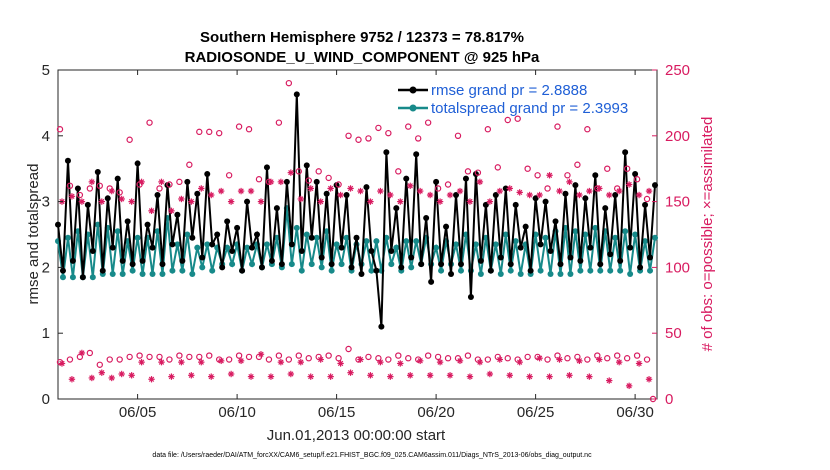 The width and height of the screenshot is (830, 470). What do you see at coordinates (46, 202) in the screenshot?
I see `y-left-tick-label: 3` at bounding box center [46, 202].